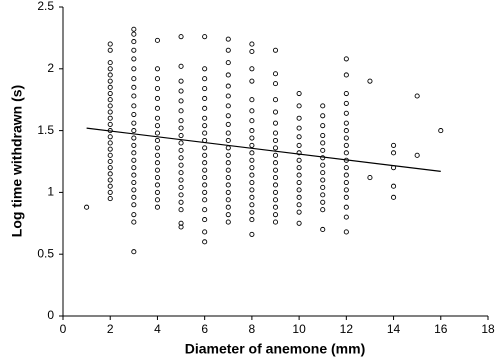  Describe the element at coordinates (110, 329) in the screenshot. I see `x-tick-label: 2` at that location.